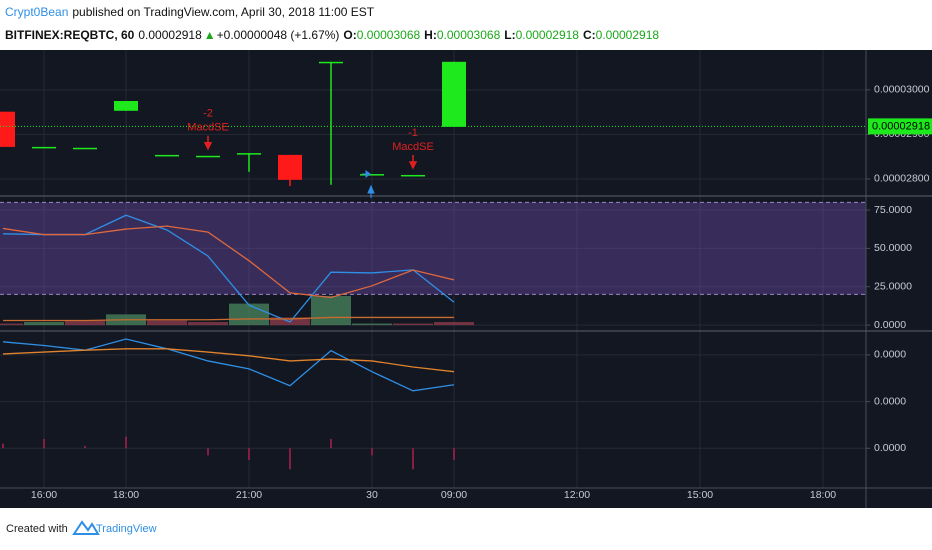  What do you see at coordinates (126, 529) in the screenshot?
I see `footer-brand: TradingView` at bounding box center [126, 529].